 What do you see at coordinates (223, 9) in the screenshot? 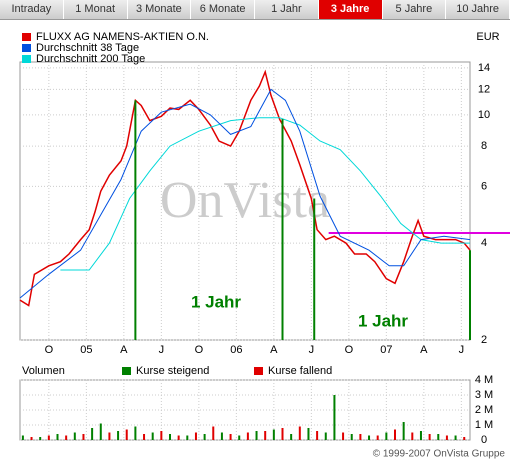
I see `tab: 6 Monate` at bounding box center [223, 9].